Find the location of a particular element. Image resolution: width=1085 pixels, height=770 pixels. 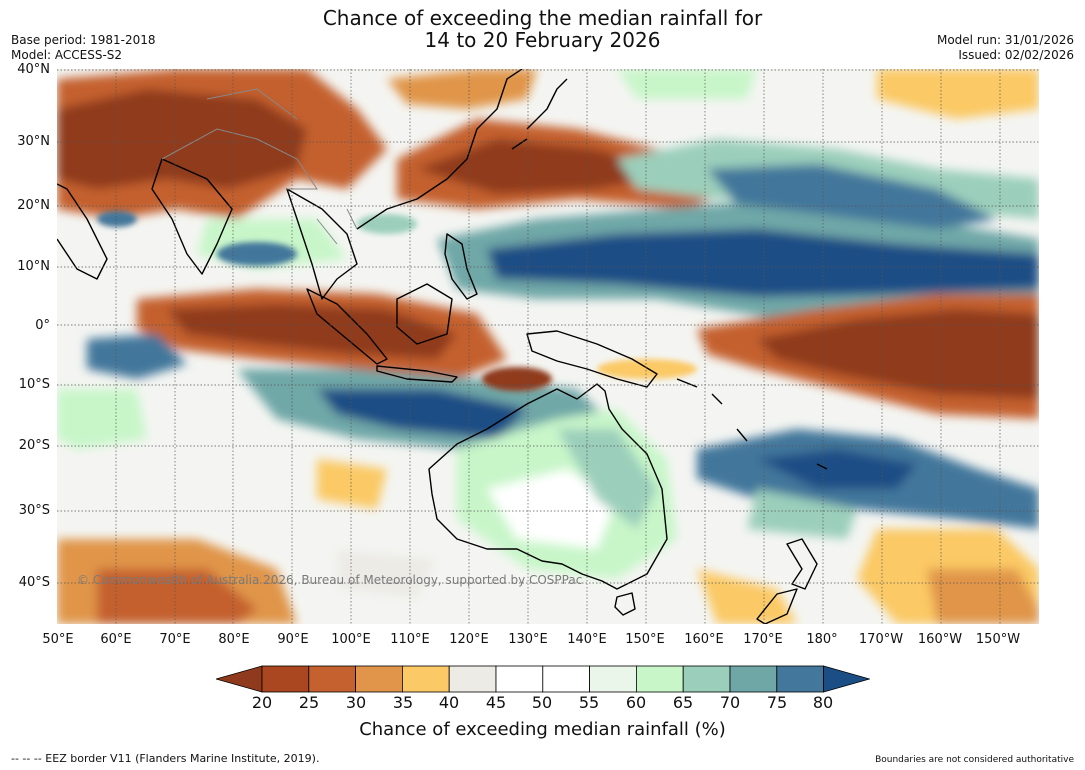

colorbar-tick-label: 80 is located at coordinates (823, 702).